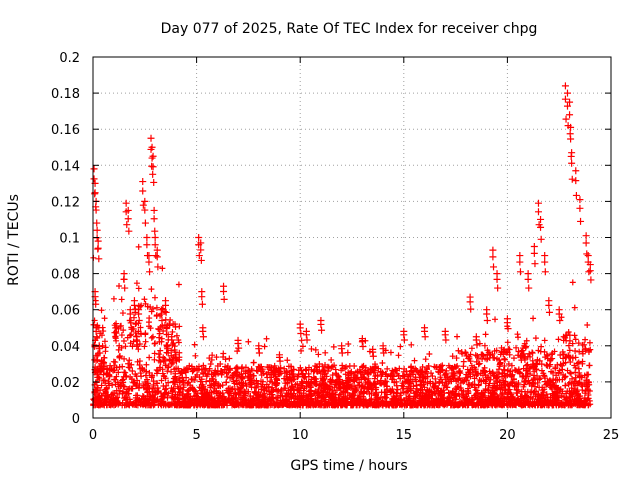 Image resolution: width=640 pixels, height=480 pixels. What do you see at coordinates (65, 202) in the screenshot?
I see `y-tick-label: 0.12` at bounding box center [65, 202].